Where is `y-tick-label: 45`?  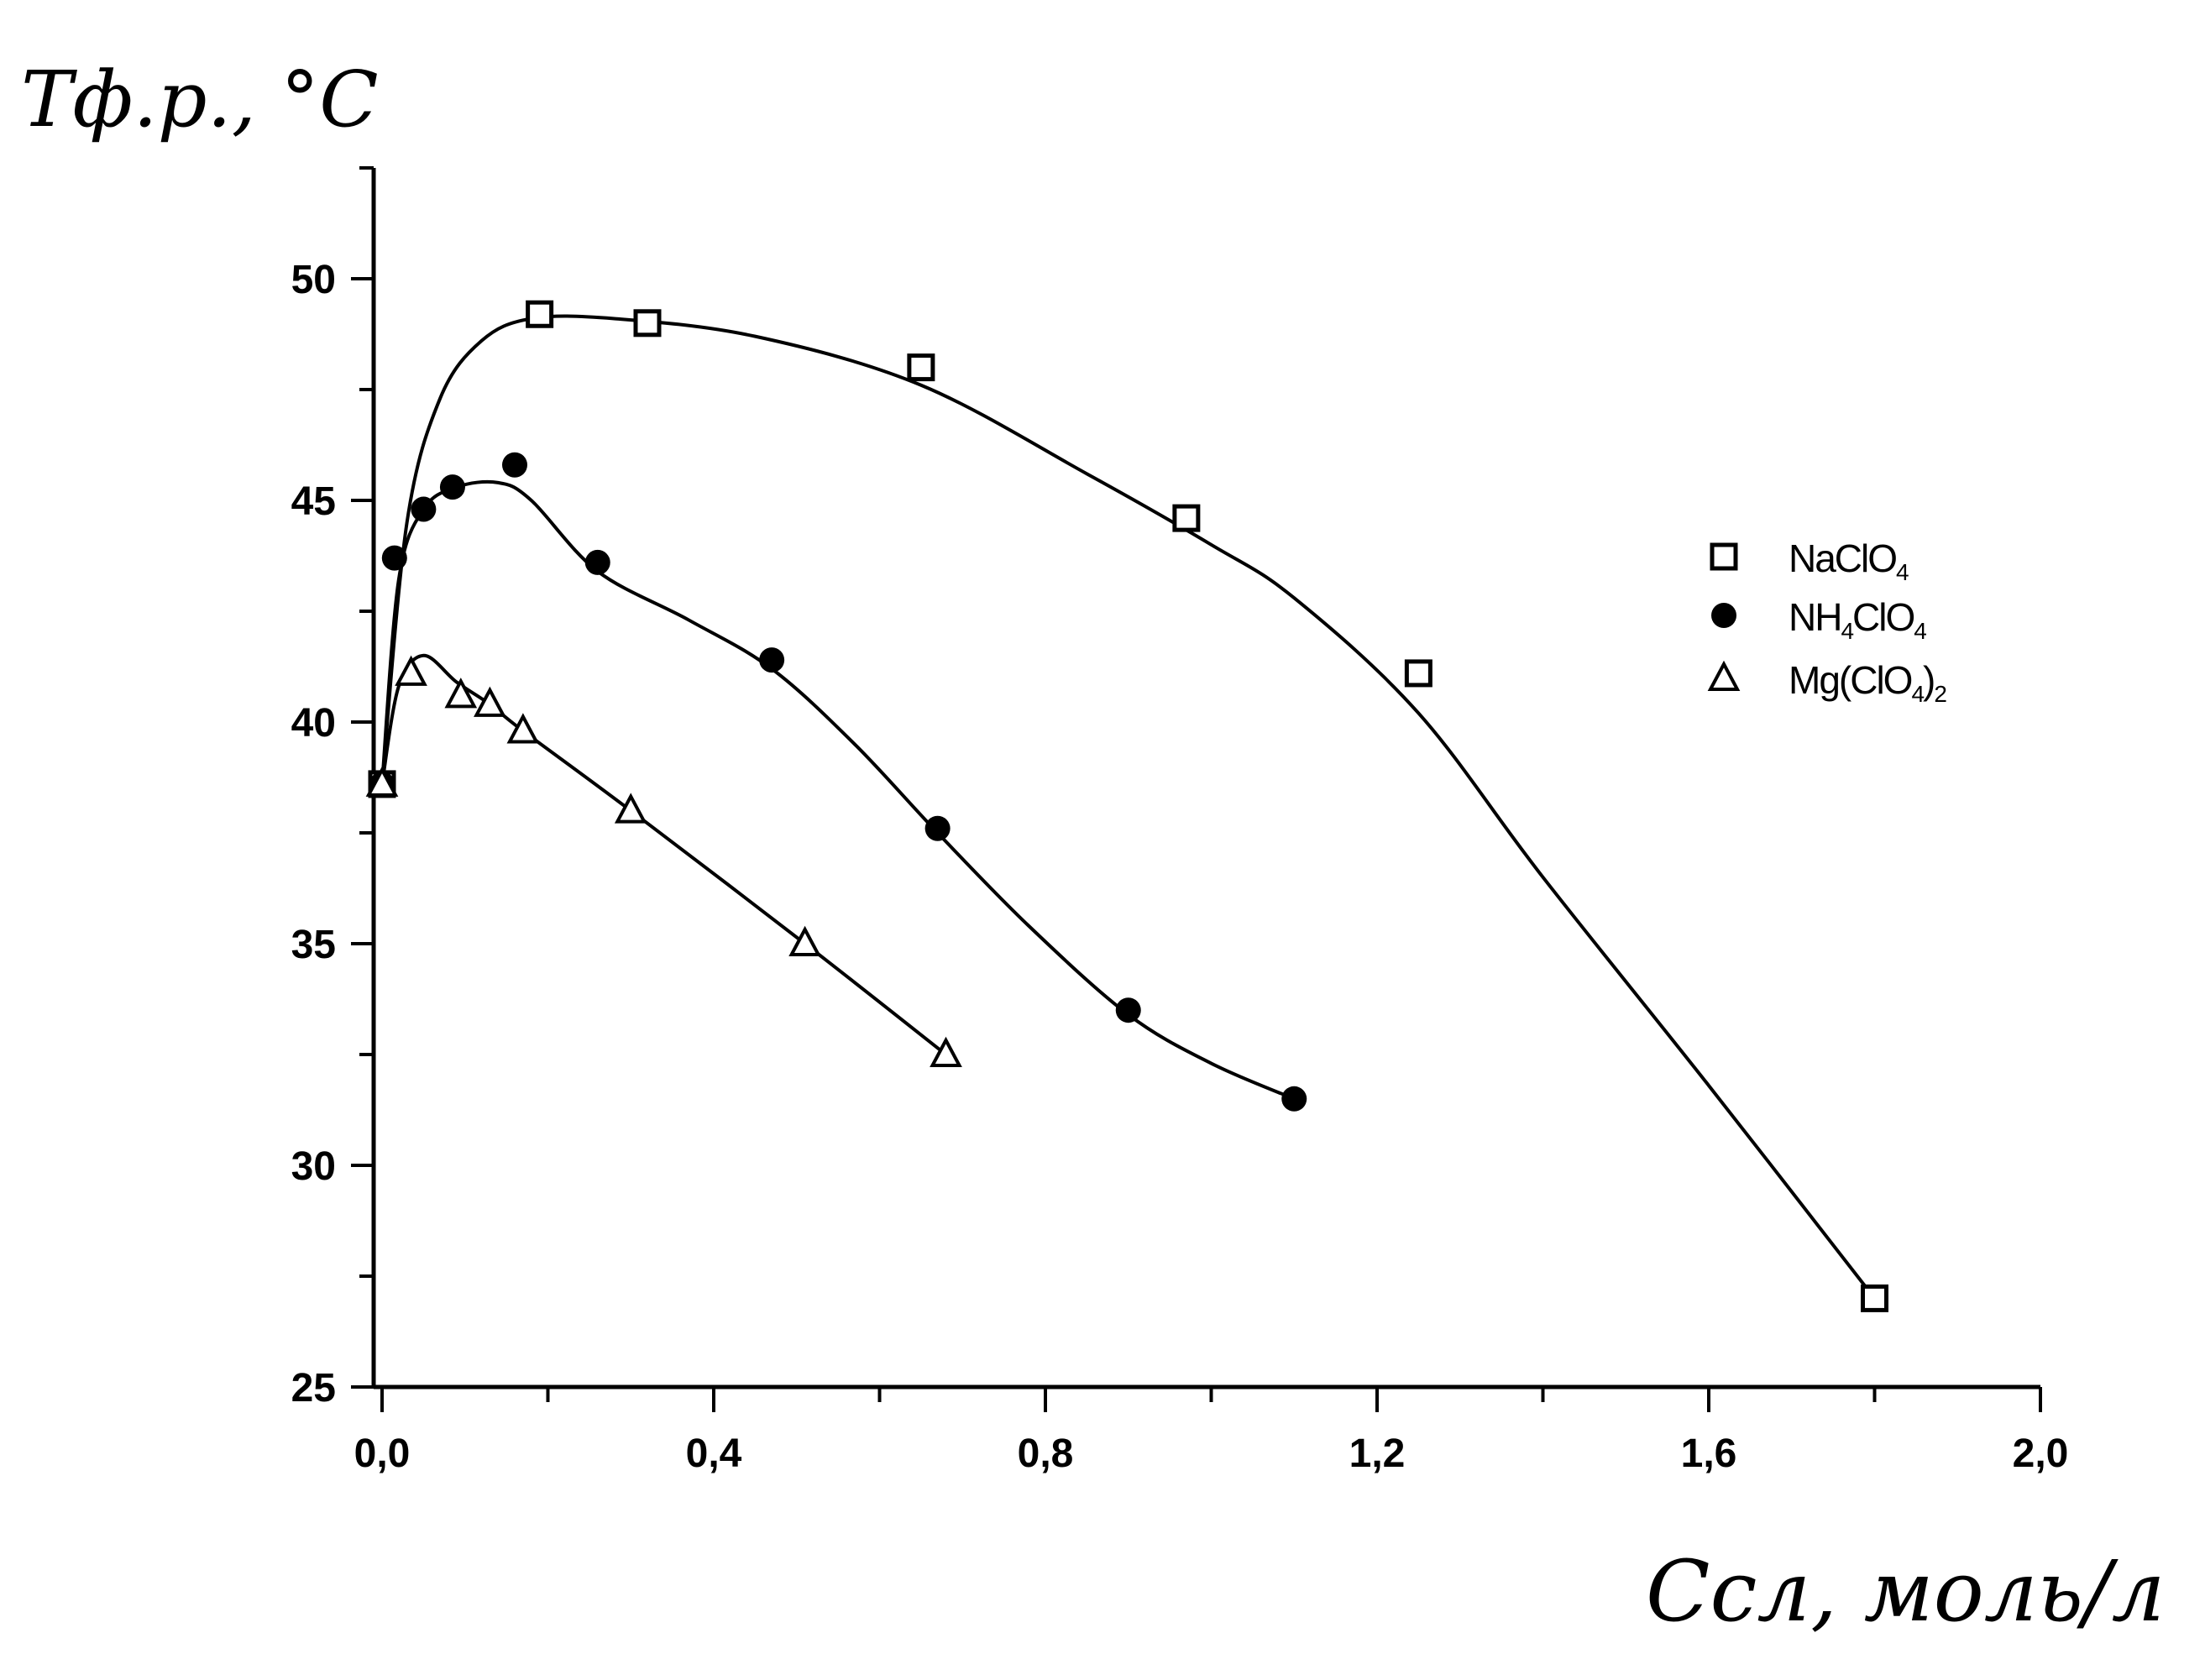
y-tick-label: 45 is located at coordinates (314, 501).